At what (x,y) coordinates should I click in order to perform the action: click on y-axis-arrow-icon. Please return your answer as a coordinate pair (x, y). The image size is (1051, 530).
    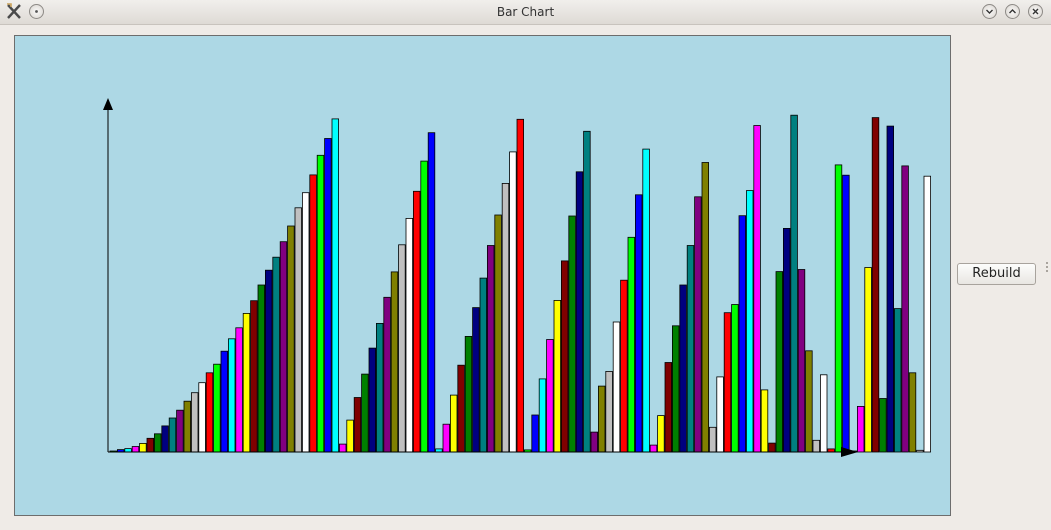
    Looking at the image, I should click on (108, 104).